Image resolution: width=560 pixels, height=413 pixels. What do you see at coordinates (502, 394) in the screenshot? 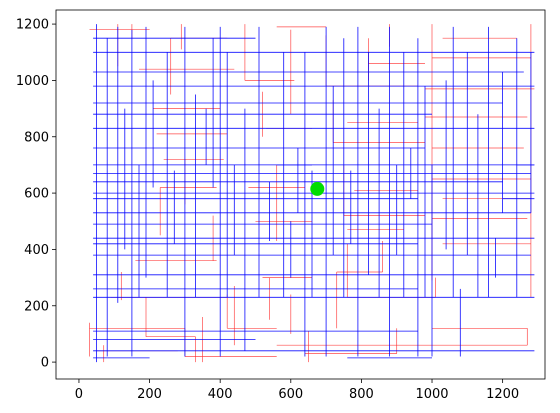
I see `x-tick-label: 1200` at bounding box center [502, 394].